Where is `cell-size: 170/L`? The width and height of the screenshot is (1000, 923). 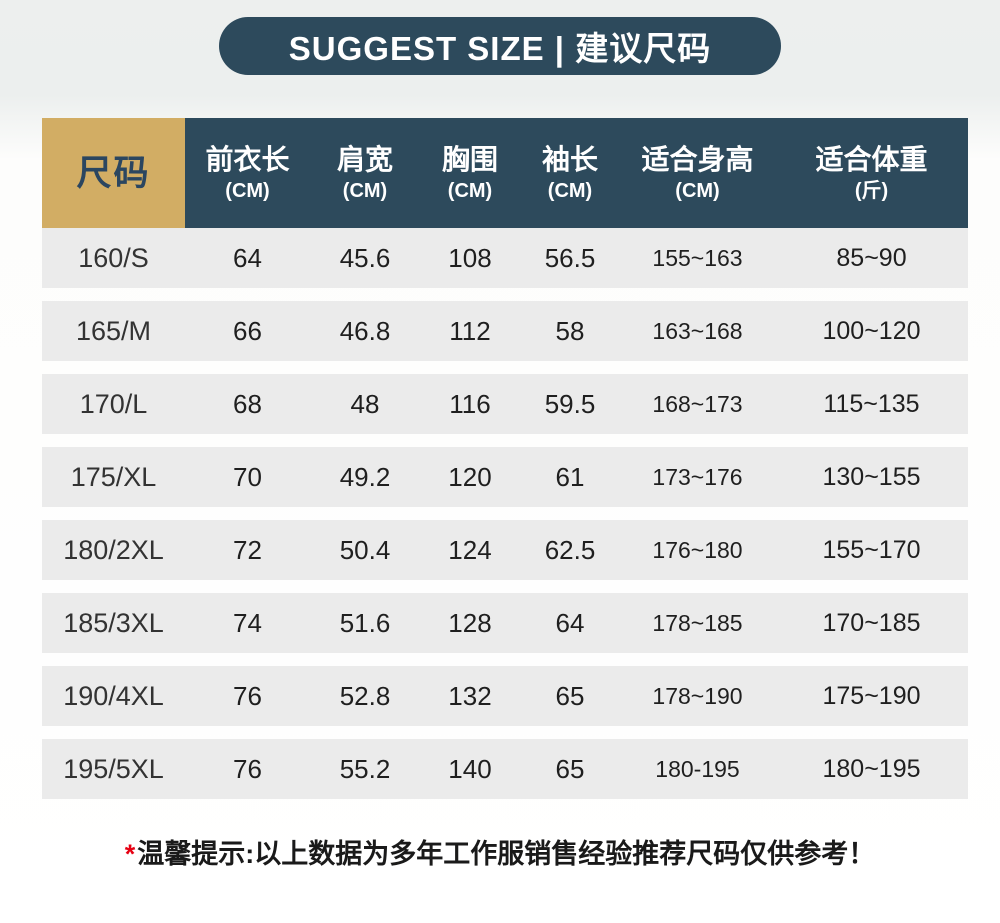
cell-size: 170/L is located at coordinates (113, 403).